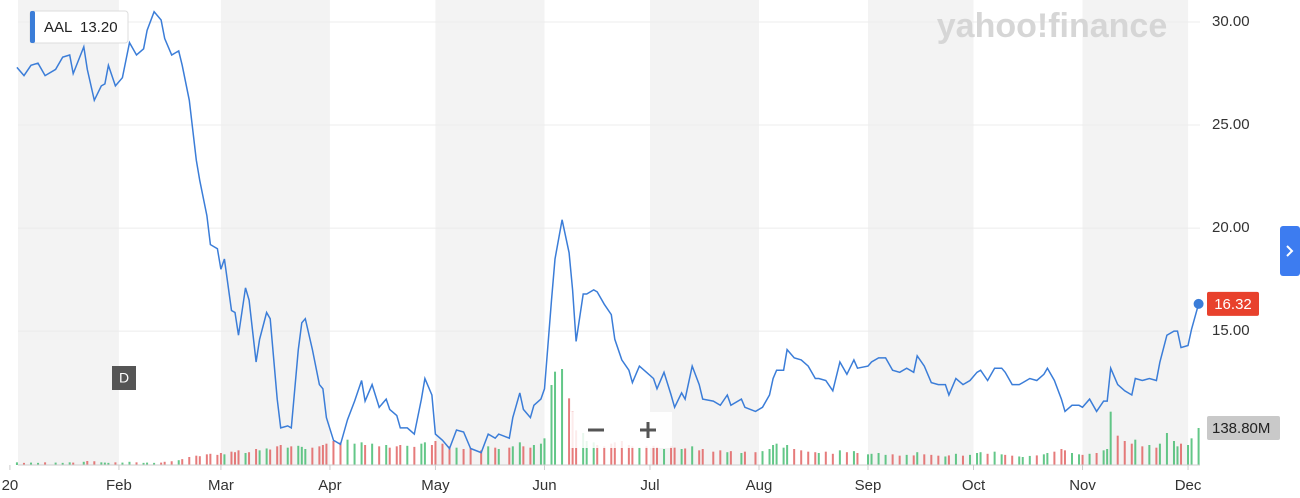 This screenshot has height=498, width=1300. I want to click on x-tick-label: Feb, so click(119, 485).